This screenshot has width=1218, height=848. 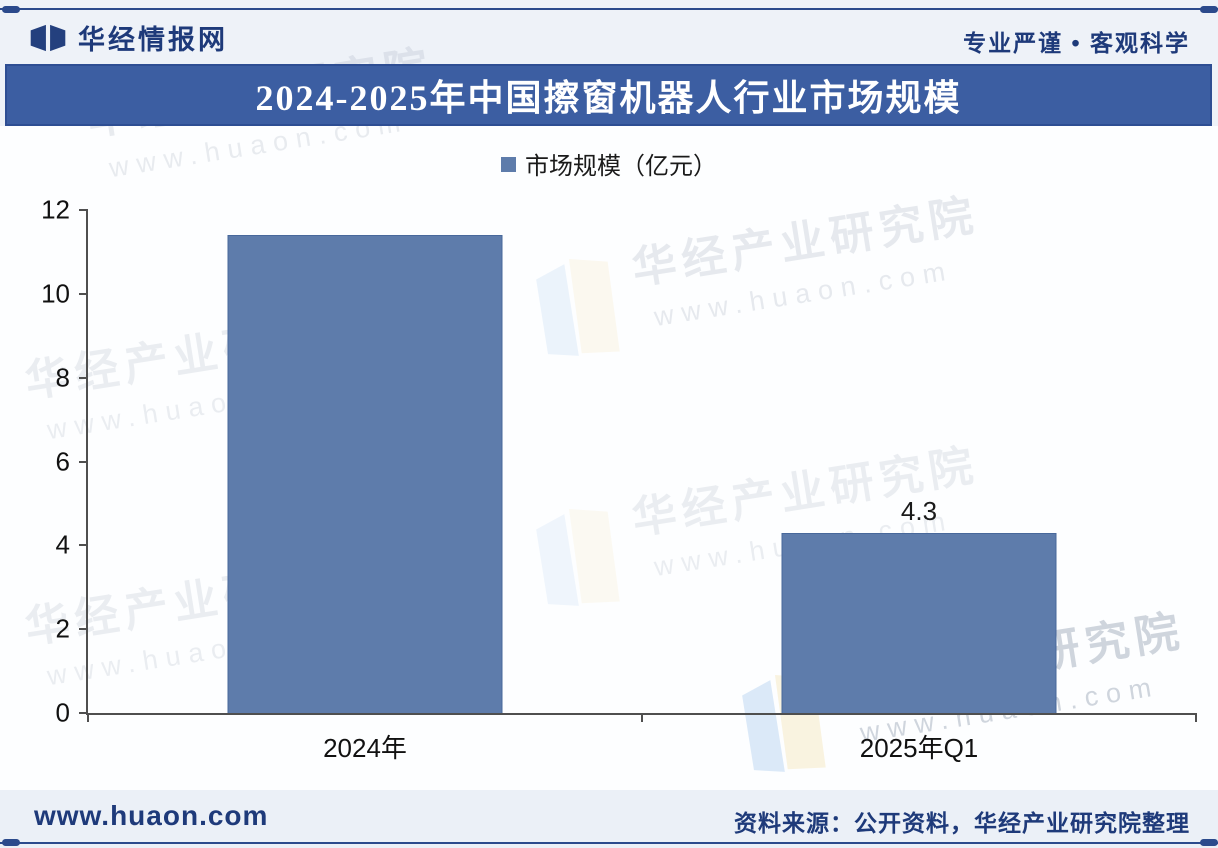 What do you see at coordinates (62, 377) in the screenshot?
I see `y-tick-label: 8` at bounding box center [62, 377].